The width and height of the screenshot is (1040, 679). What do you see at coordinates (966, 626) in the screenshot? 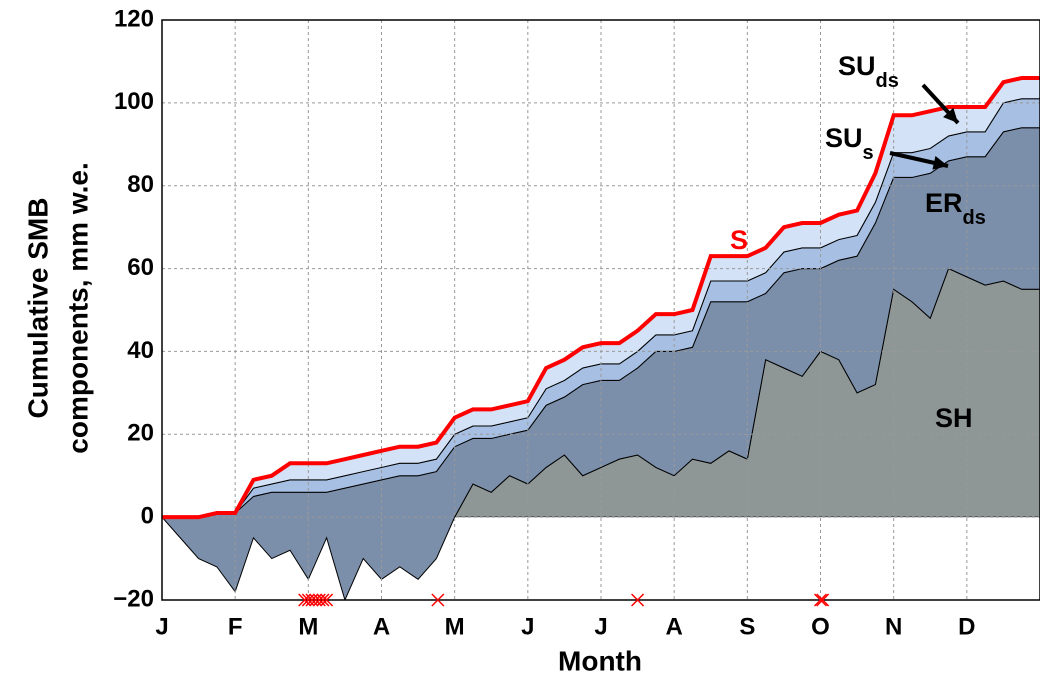
I see `x-tick-label: D` at bounding box center [966, 626].